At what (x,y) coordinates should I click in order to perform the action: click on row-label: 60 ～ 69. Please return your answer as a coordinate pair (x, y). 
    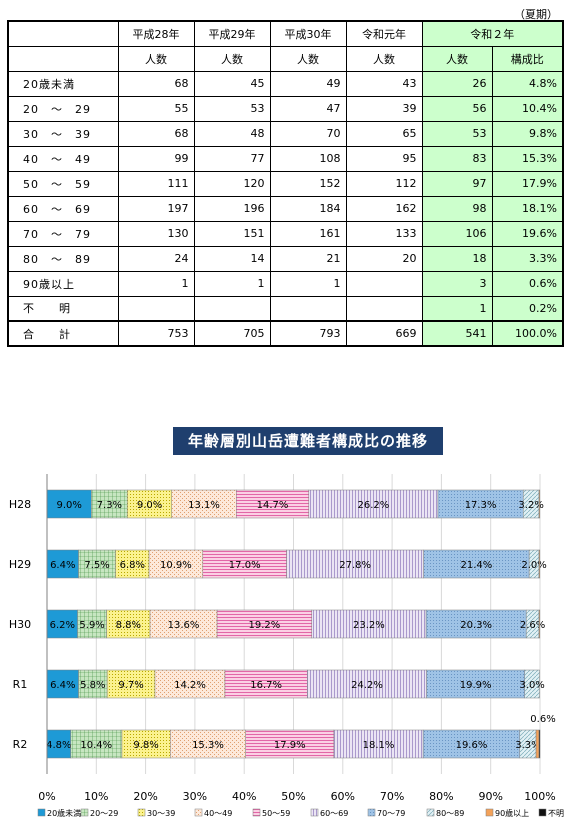
    Looking at the image, I should click on (63, 208).